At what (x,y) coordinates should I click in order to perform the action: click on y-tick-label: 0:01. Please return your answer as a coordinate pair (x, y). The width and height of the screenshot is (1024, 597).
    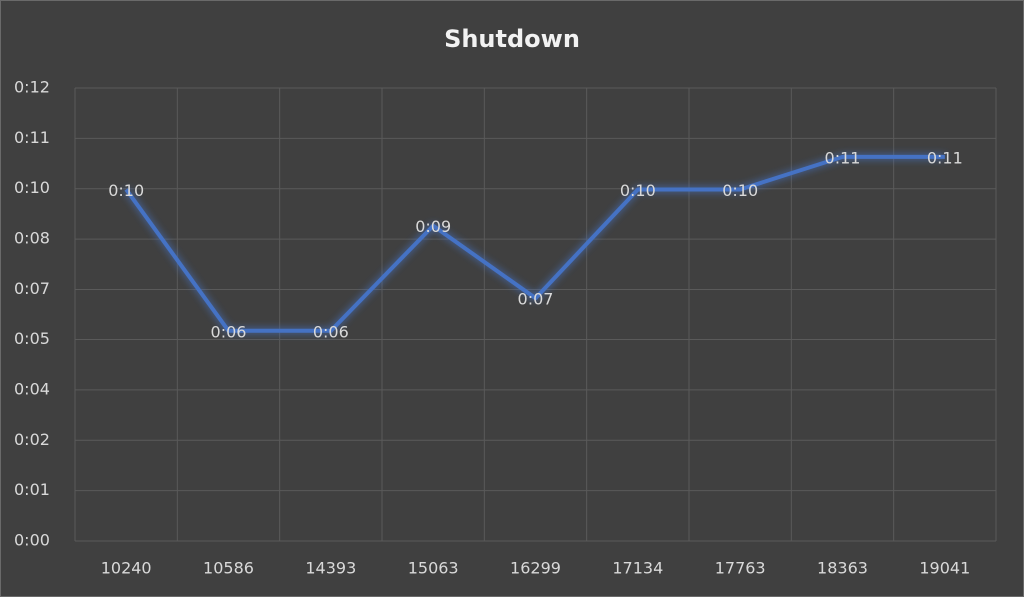
    Looking at the image, I should click on (32, 489).